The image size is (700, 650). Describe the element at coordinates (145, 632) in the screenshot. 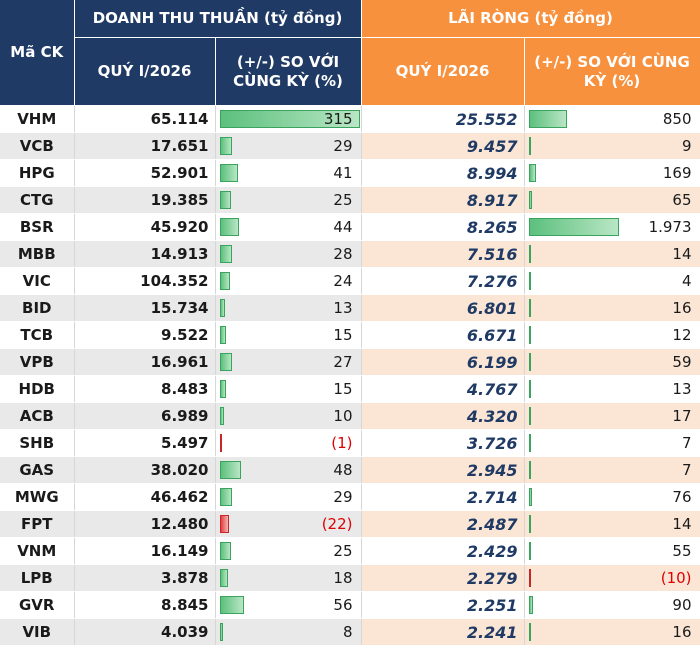

I see `revenue-cell: 4.039` at that location.